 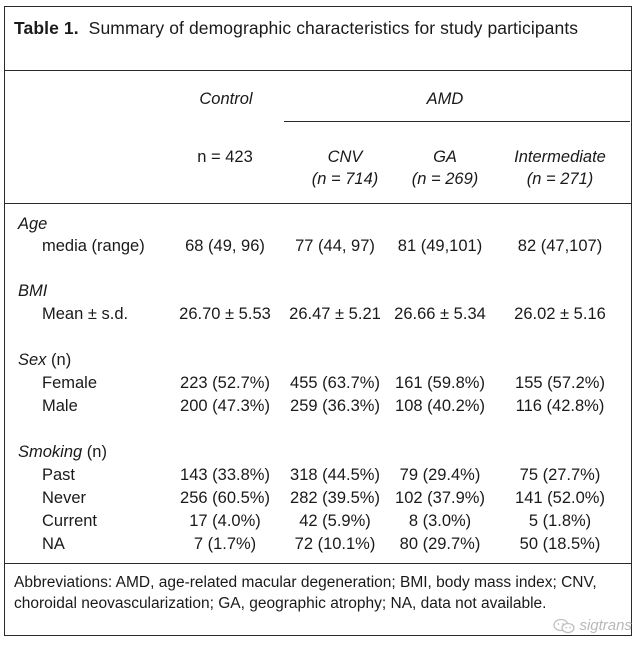 What do you see at coordinates (440, 314) in the screenshot?
I see `cell-ga: 26.66 ± 5.34` at bounding box center [440, 314].